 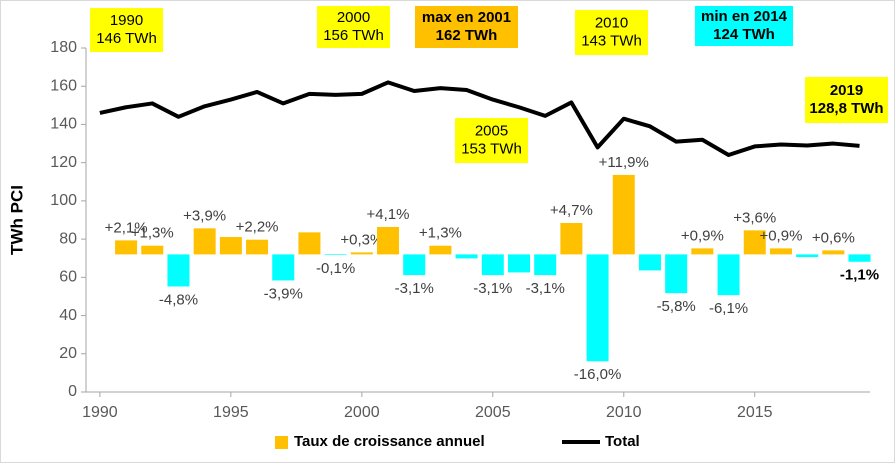 I want to click on data-label: +3,9%, so click(x=204, y=215).